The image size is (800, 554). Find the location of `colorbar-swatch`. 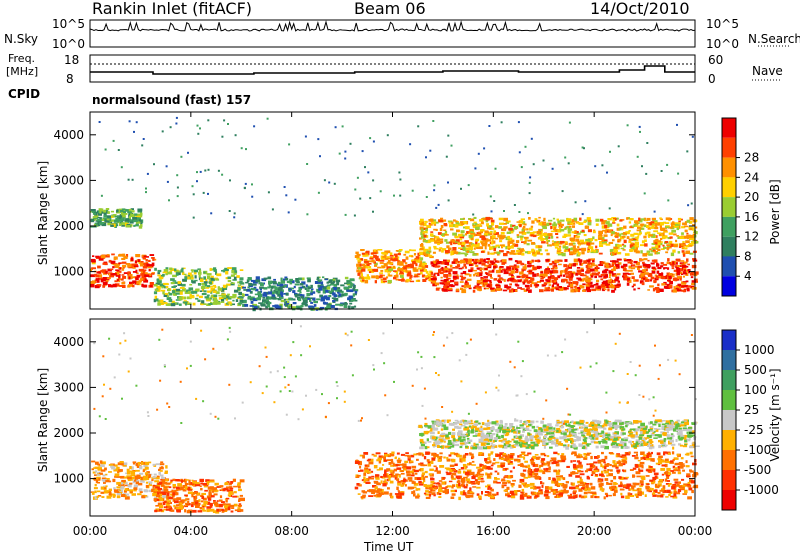

colorbar-swatch is located at coordinates (729, 147).